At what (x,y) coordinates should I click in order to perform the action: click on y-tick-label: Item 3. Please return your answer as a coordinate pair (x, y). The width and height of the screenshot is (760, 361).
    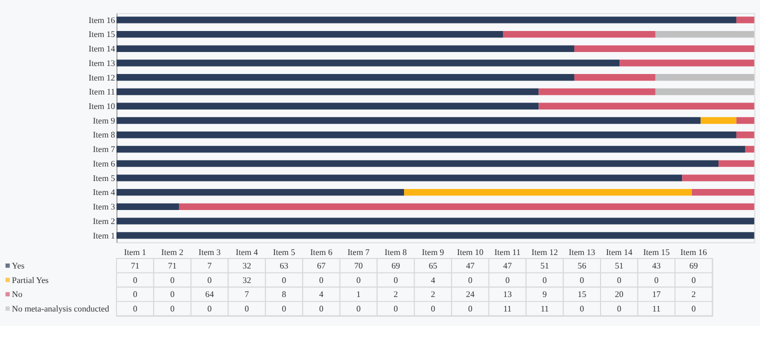
    Looking at the image, I should click on (104, 207).